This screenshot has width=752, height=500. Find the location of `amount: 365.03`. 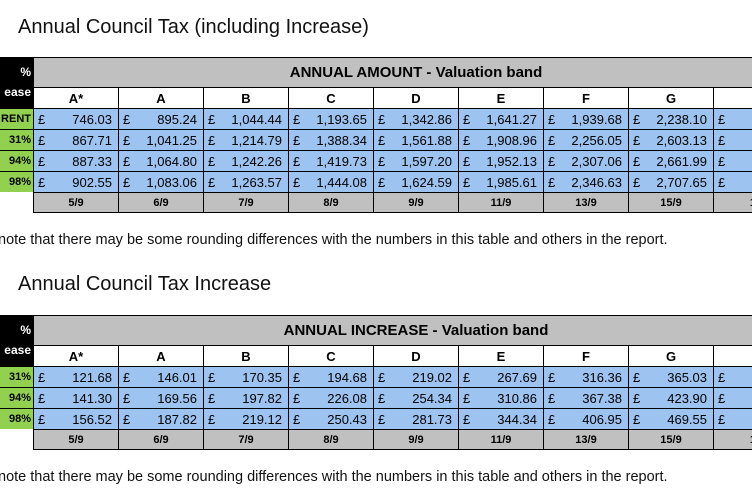

amount: 365.03 is located at coordinates (687, 377).